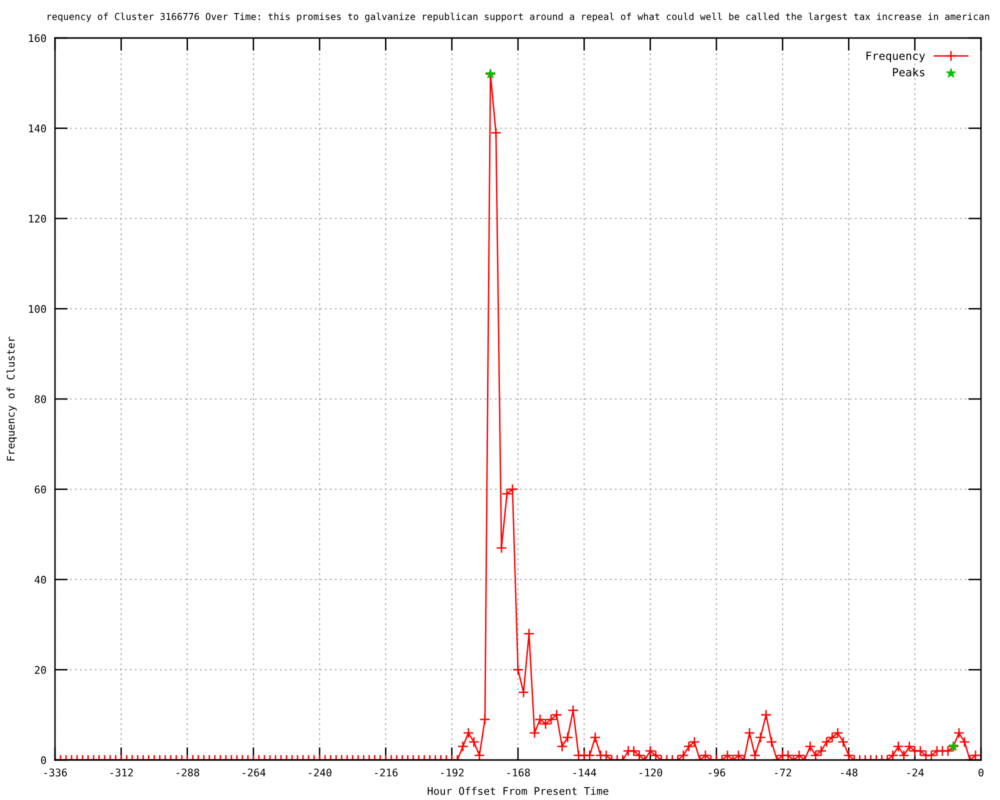 The height and width of the screenshot is (800, 1000). Describe the element at coordinates (908, 72) in the screenshot. I see `legend-label: Peaks` at that location.